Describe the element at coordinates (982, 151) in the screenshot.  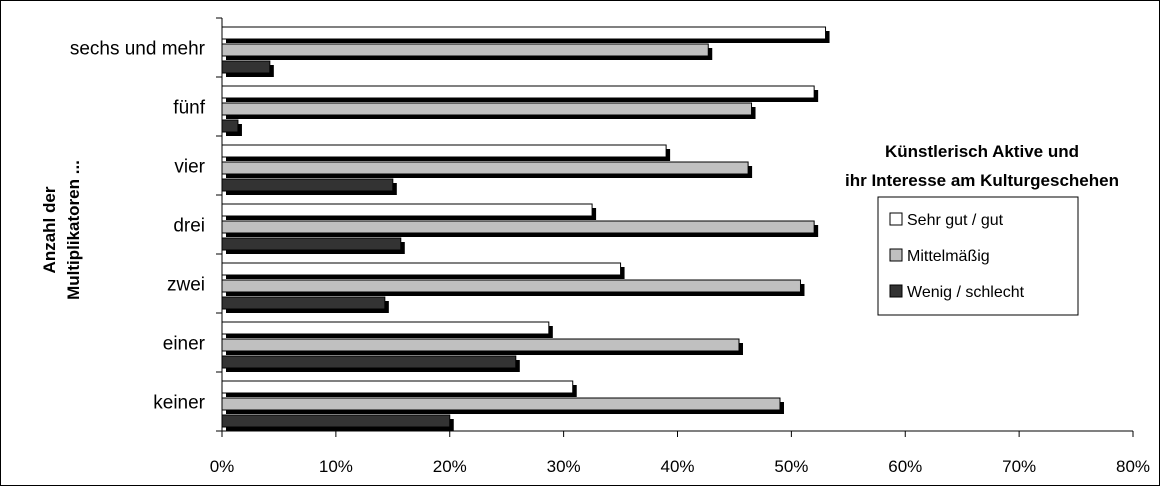
I see `chart-title-line-1: Künstlerisch Aktive und` at that location.